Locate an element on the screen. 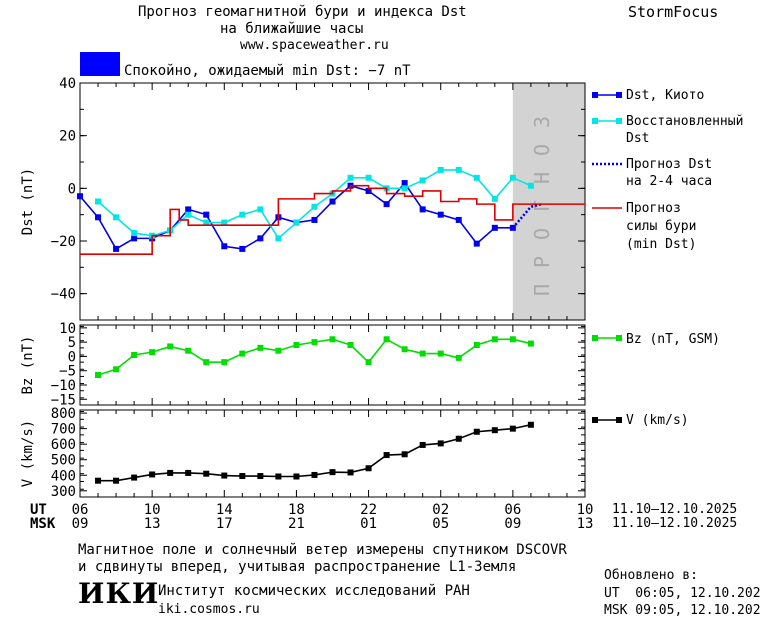  site-url: www.spaceweather.ru is located at coordinates (314, 45).